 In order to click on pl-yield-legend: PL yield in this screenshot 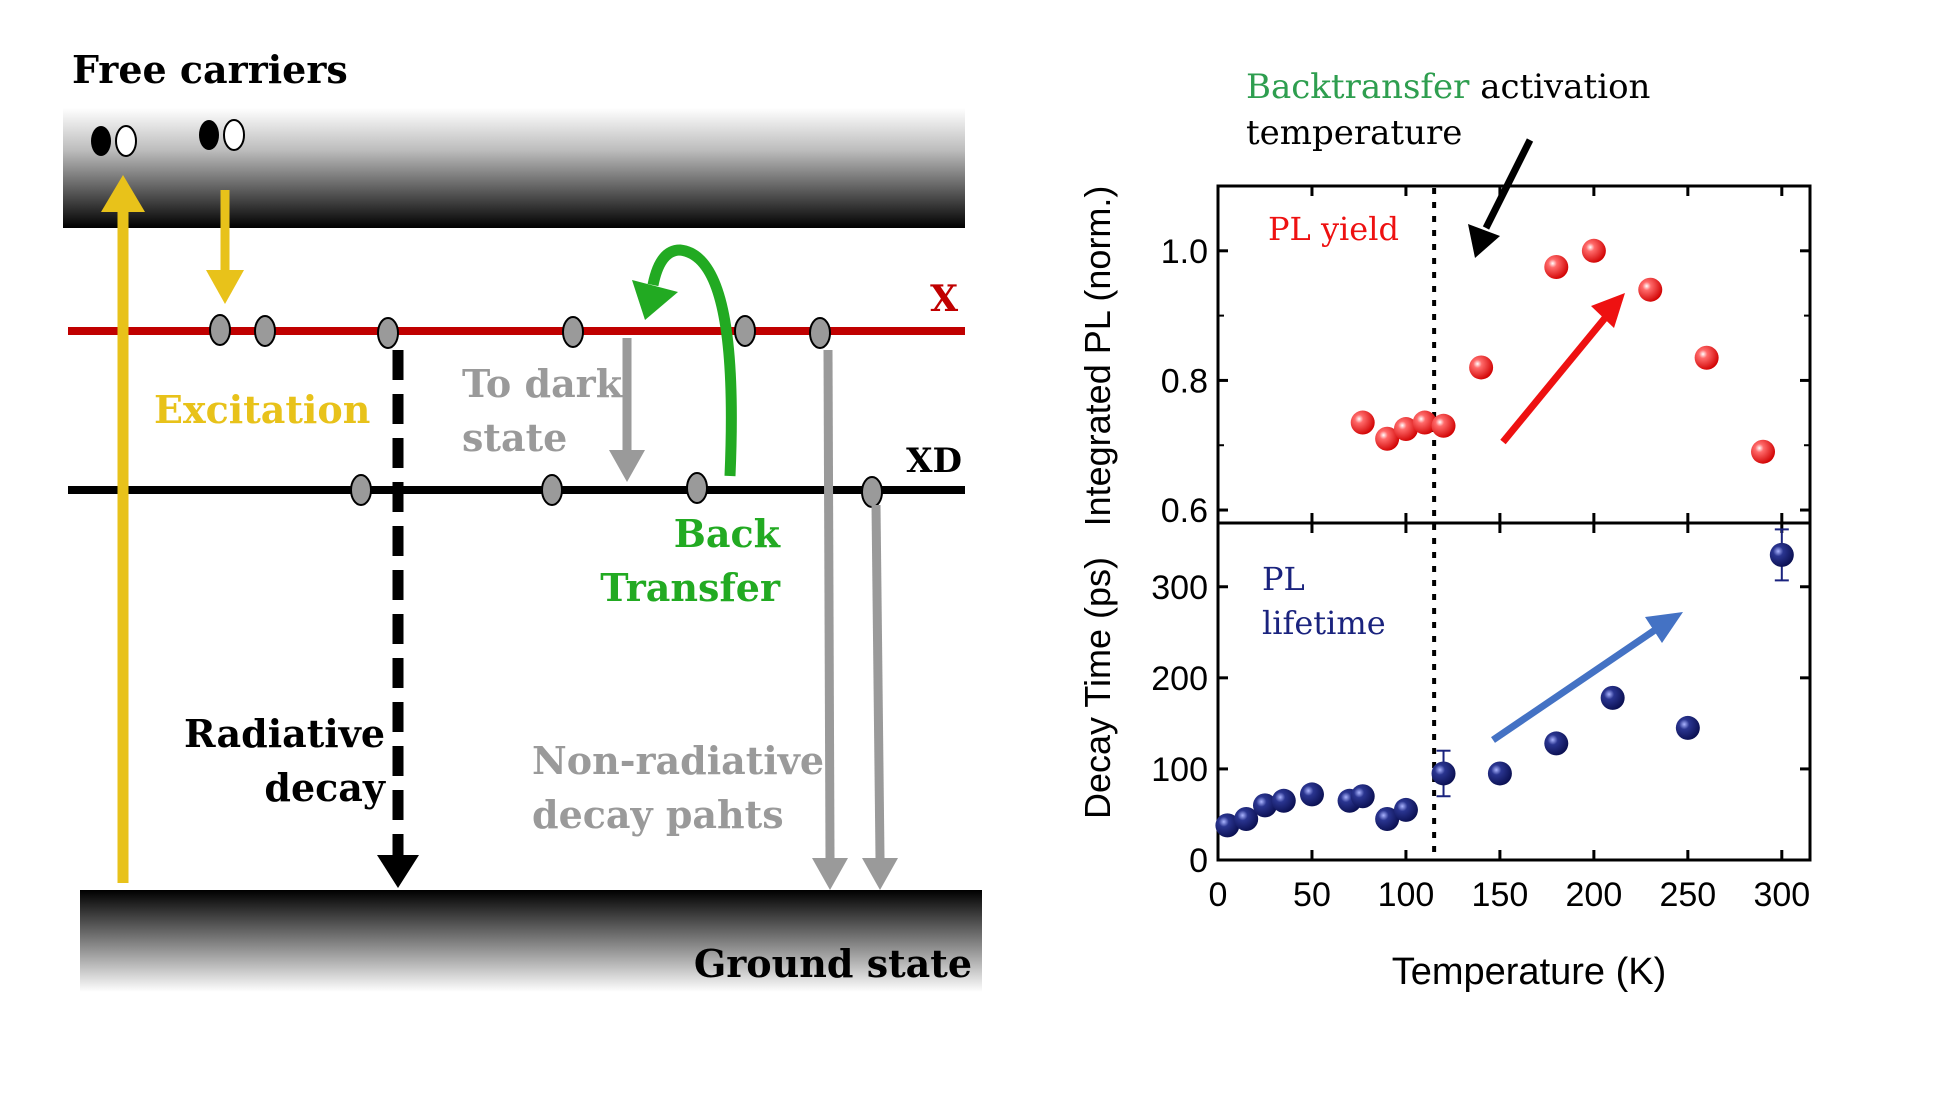, I will do `click(1333, 229)`.